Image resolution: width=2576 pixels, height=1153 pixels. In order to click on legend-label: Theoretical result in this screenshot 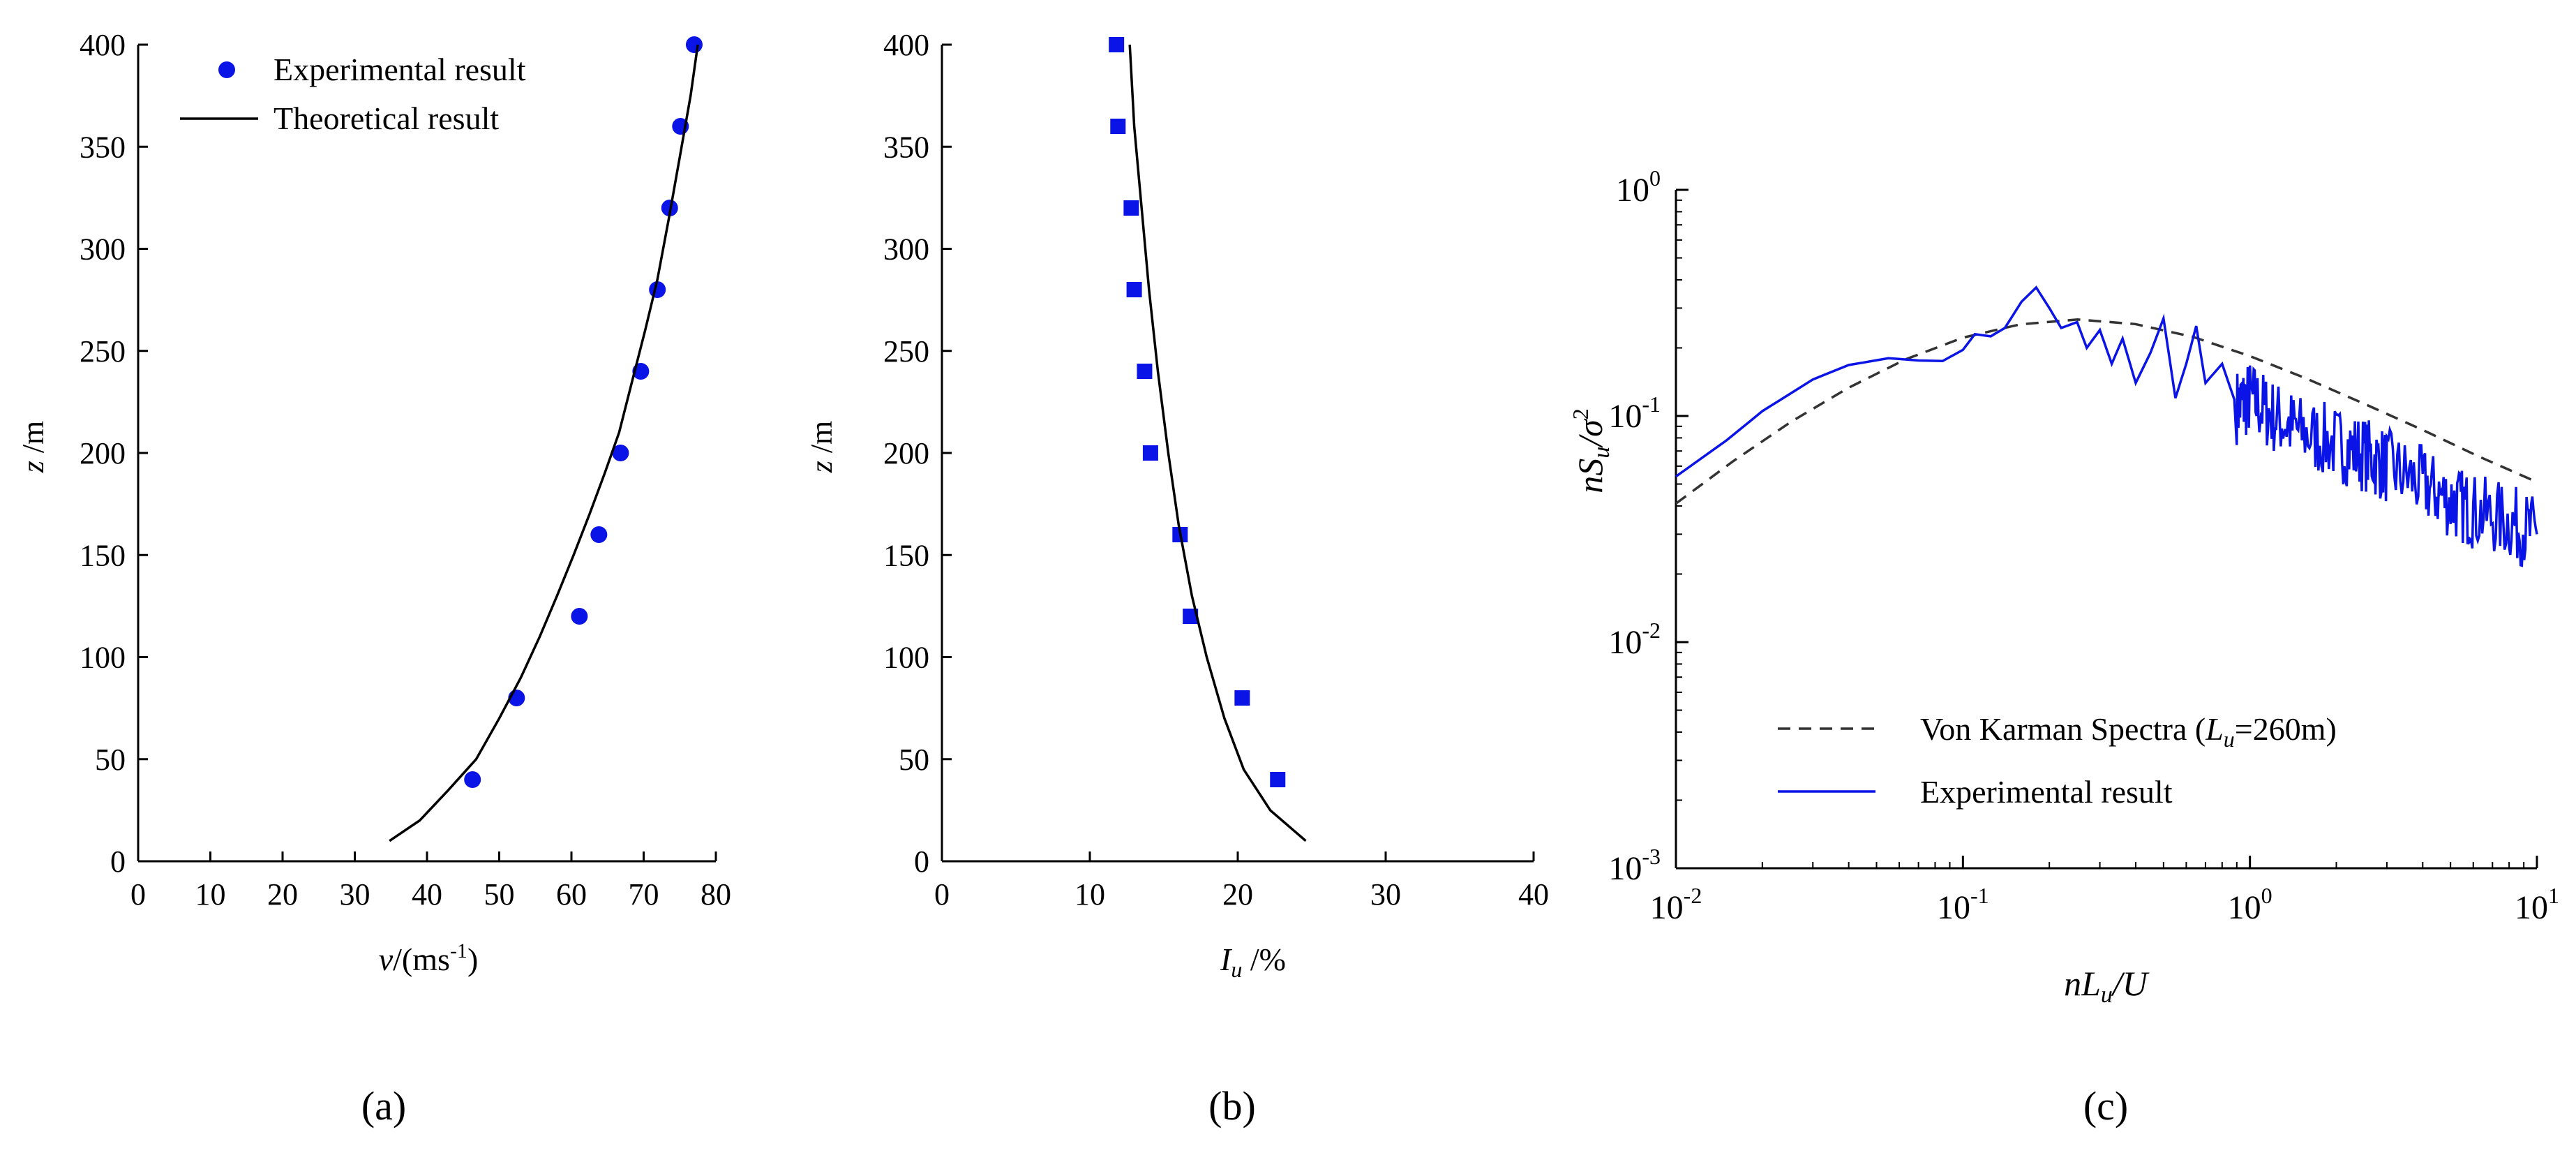, I will do `click(386, 119)`.